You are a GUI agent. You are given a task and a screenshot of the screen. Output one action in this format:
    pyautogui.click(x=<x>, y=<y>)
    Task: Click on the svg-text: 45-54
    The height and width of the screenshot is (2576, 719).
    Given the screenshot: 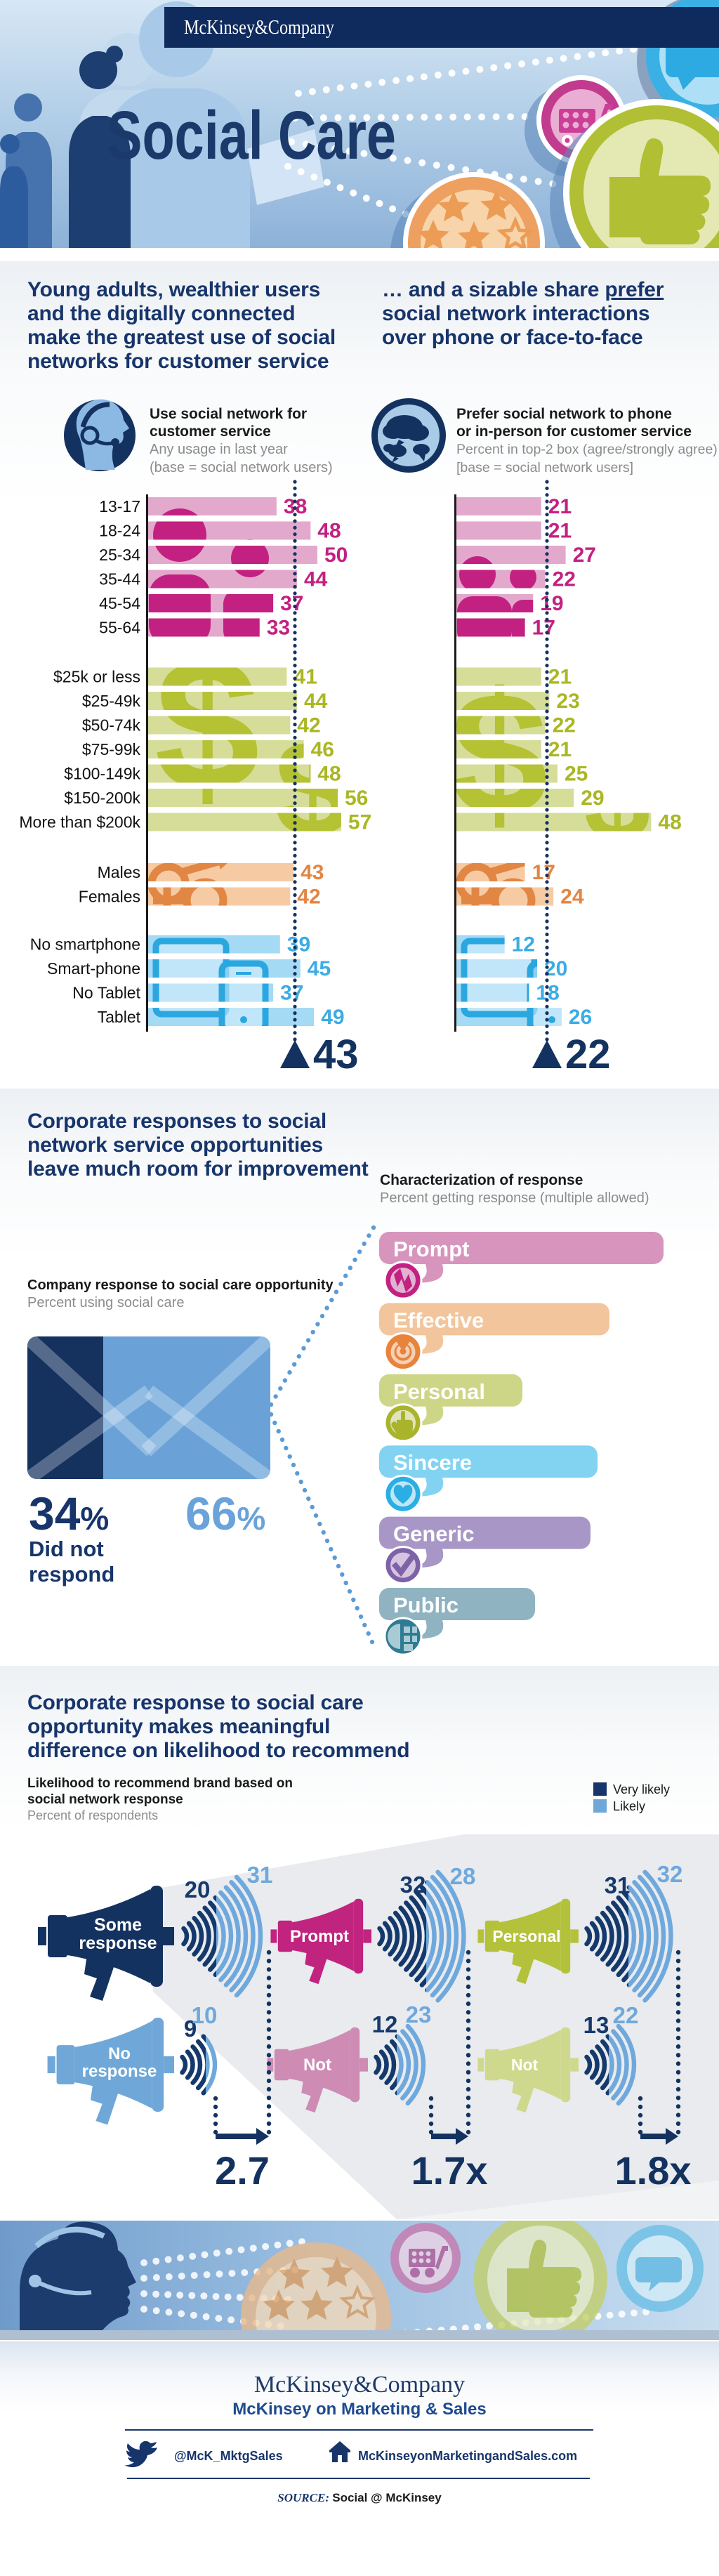 What is the action you would take?
    pyautogui.click(x=119, y=603)
    